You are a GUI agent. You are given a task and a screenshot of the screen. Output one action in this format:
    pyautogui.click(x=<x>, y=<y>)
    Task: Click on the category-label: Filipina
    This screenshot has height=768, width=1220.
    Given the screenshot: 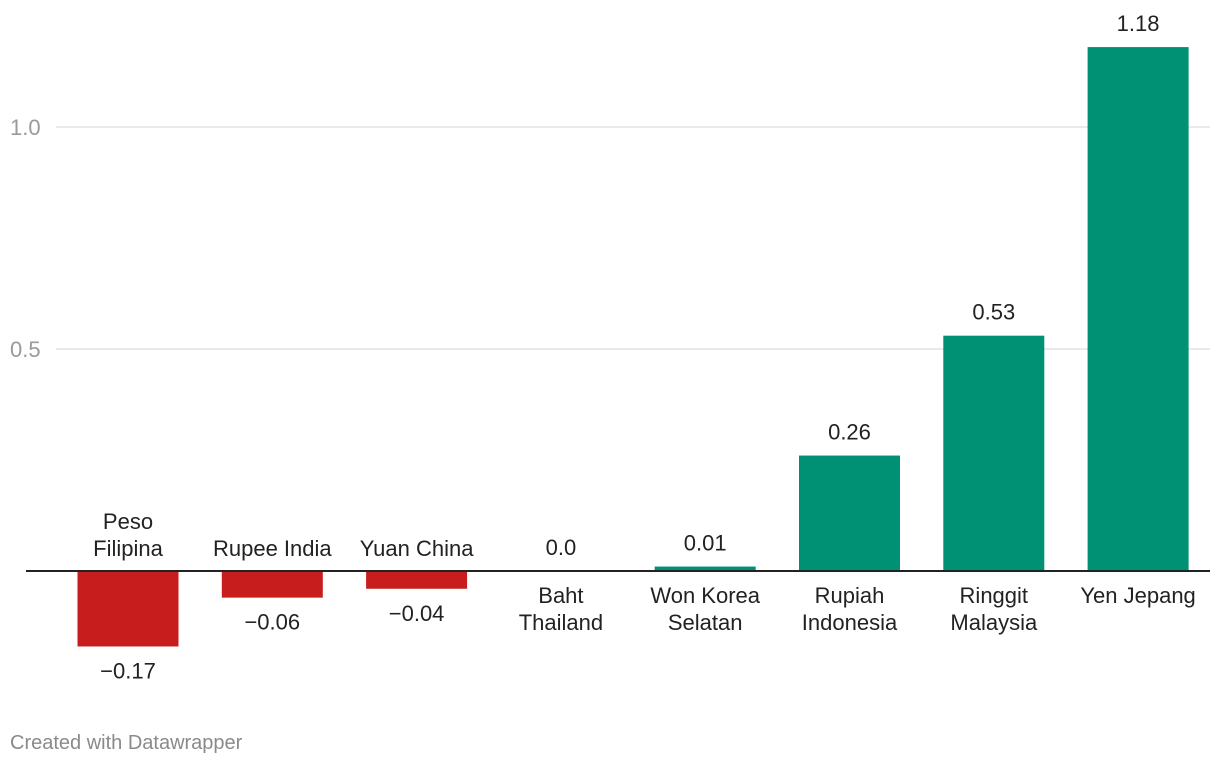 What is the action you would take?
    pyautogui.click(x=128, y=548)
    